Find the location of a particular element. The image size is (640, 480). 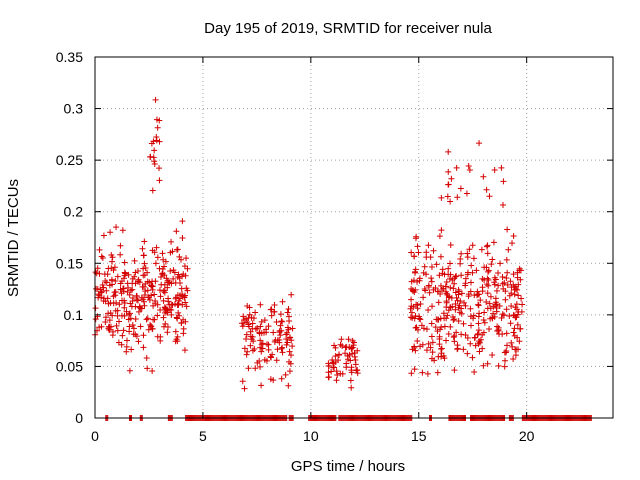

x-tick-label: 20 is located at coordinates (527, 436).